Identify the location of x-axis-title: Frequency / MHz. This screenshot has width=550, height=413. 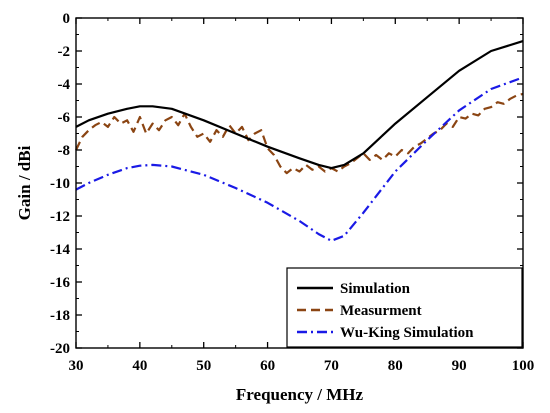
(300, 394).